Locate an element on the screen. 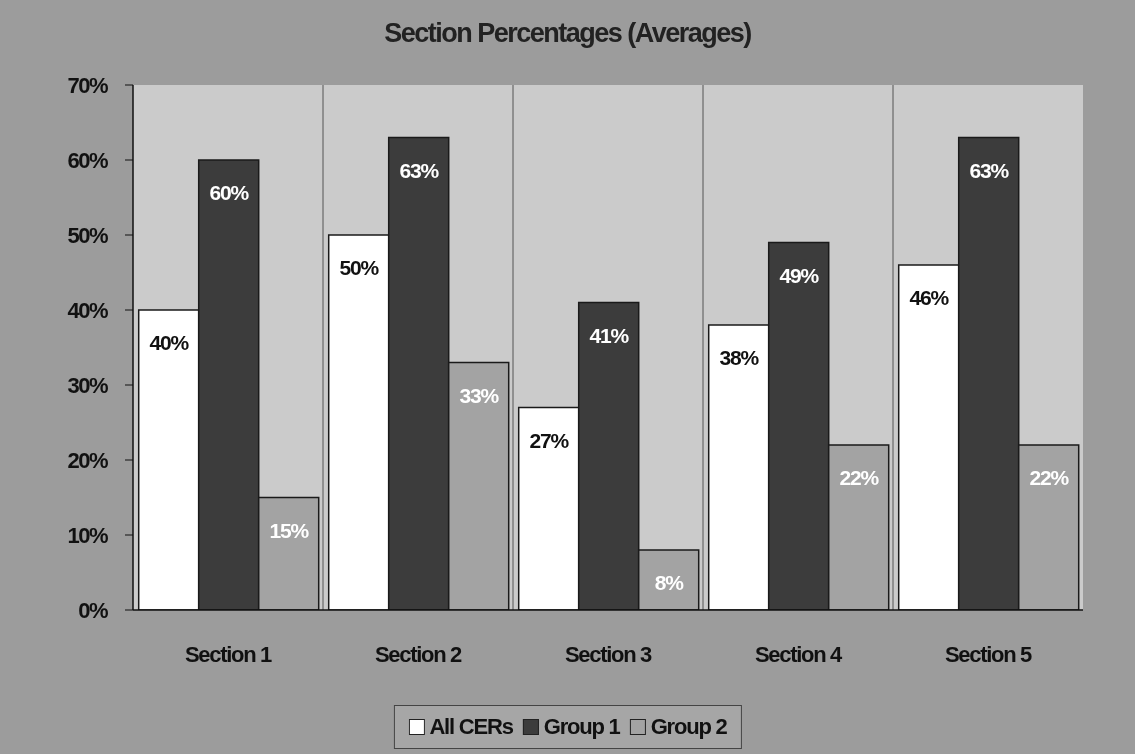  y-tick-label: 10% is located at coordinates (87, 535).